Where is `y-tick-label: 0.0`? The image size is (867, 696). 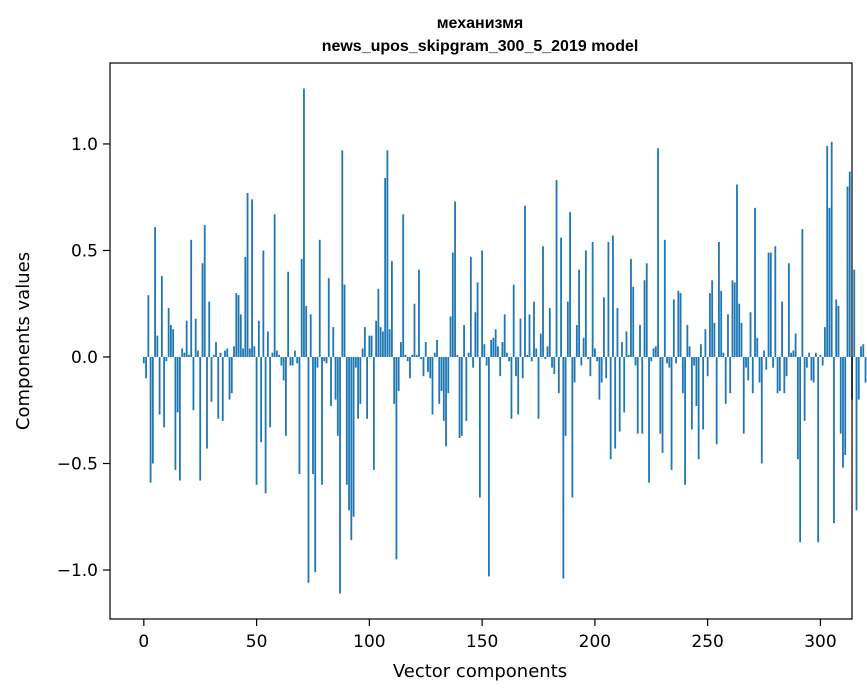 y-tick-label: 0.0 is located at coordinates (84, 358).